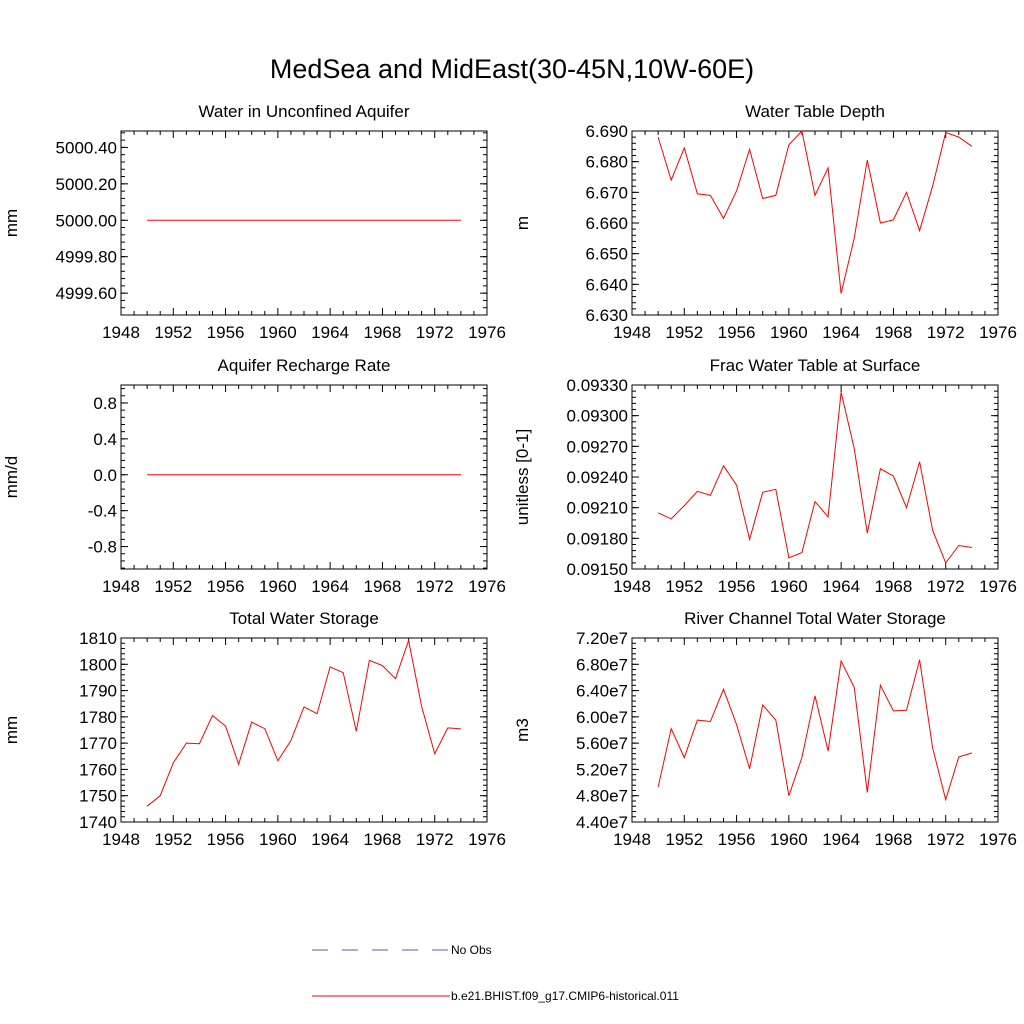 The height and width of the screenshot is (1024, 1024). I want to click on y-tick-label: 0.09330, so click(597, 385).